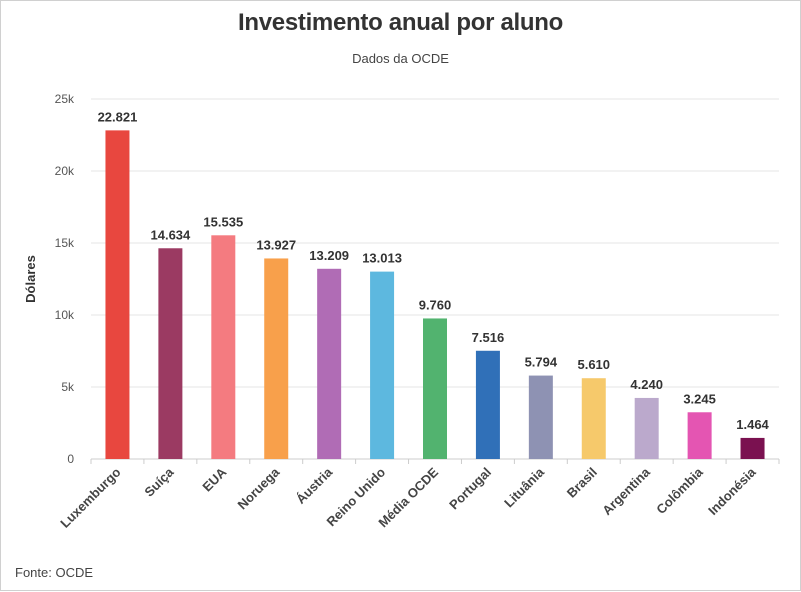 Image resolution: width=801 pixels, height=592 pixels. What do you see at coordinates (329, 255) in the screenshot?
I see `data-label: 13.209` at bounding box center [329, 255].